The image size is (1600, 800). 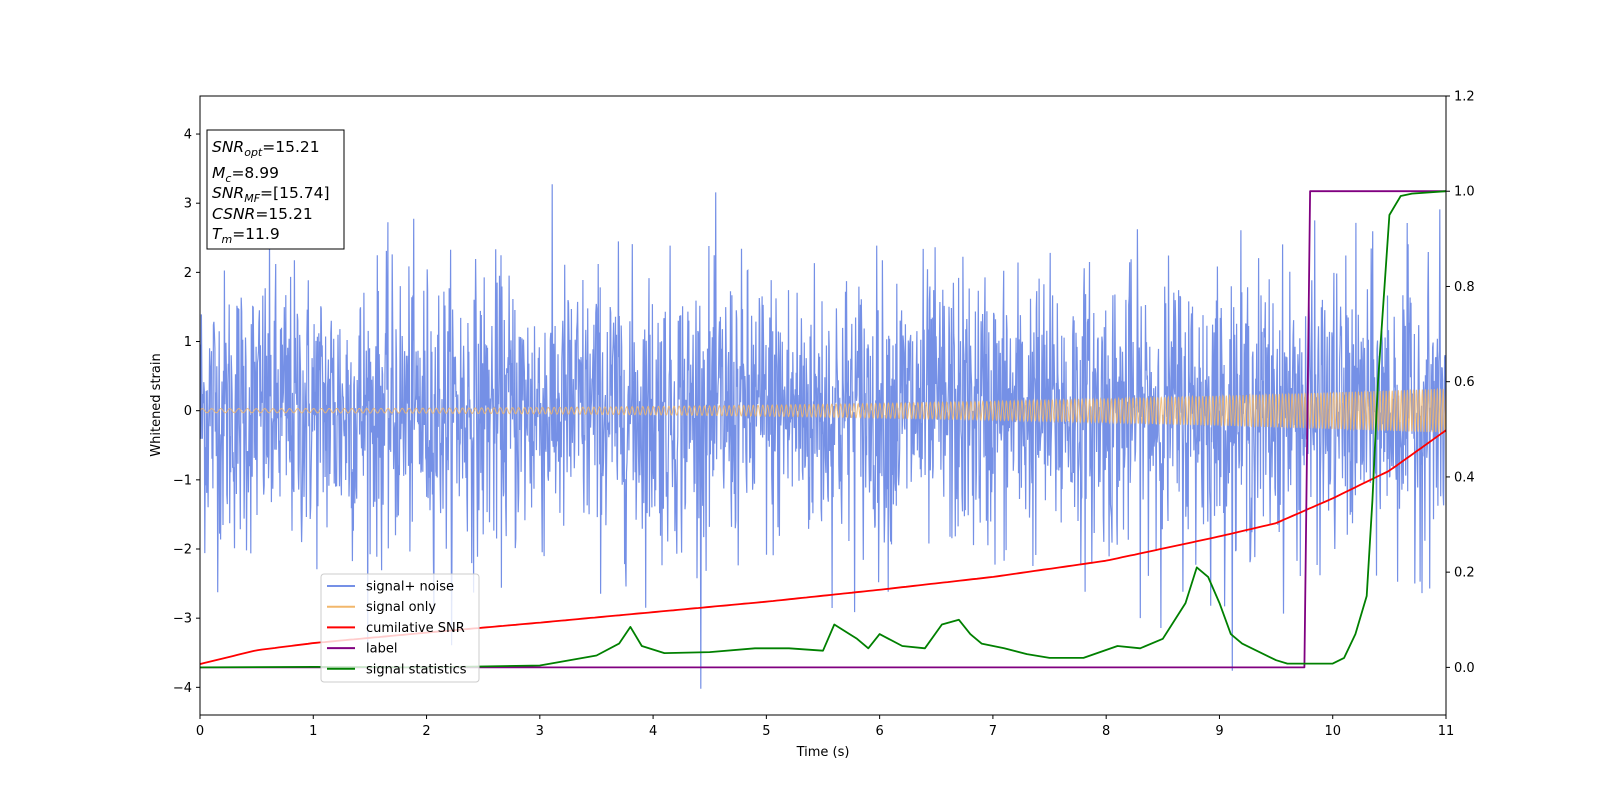 What do you see at coordinates (540, 731) in the screenshot?
I see `x-tick-label: 3` at bounding box center [540, 731].